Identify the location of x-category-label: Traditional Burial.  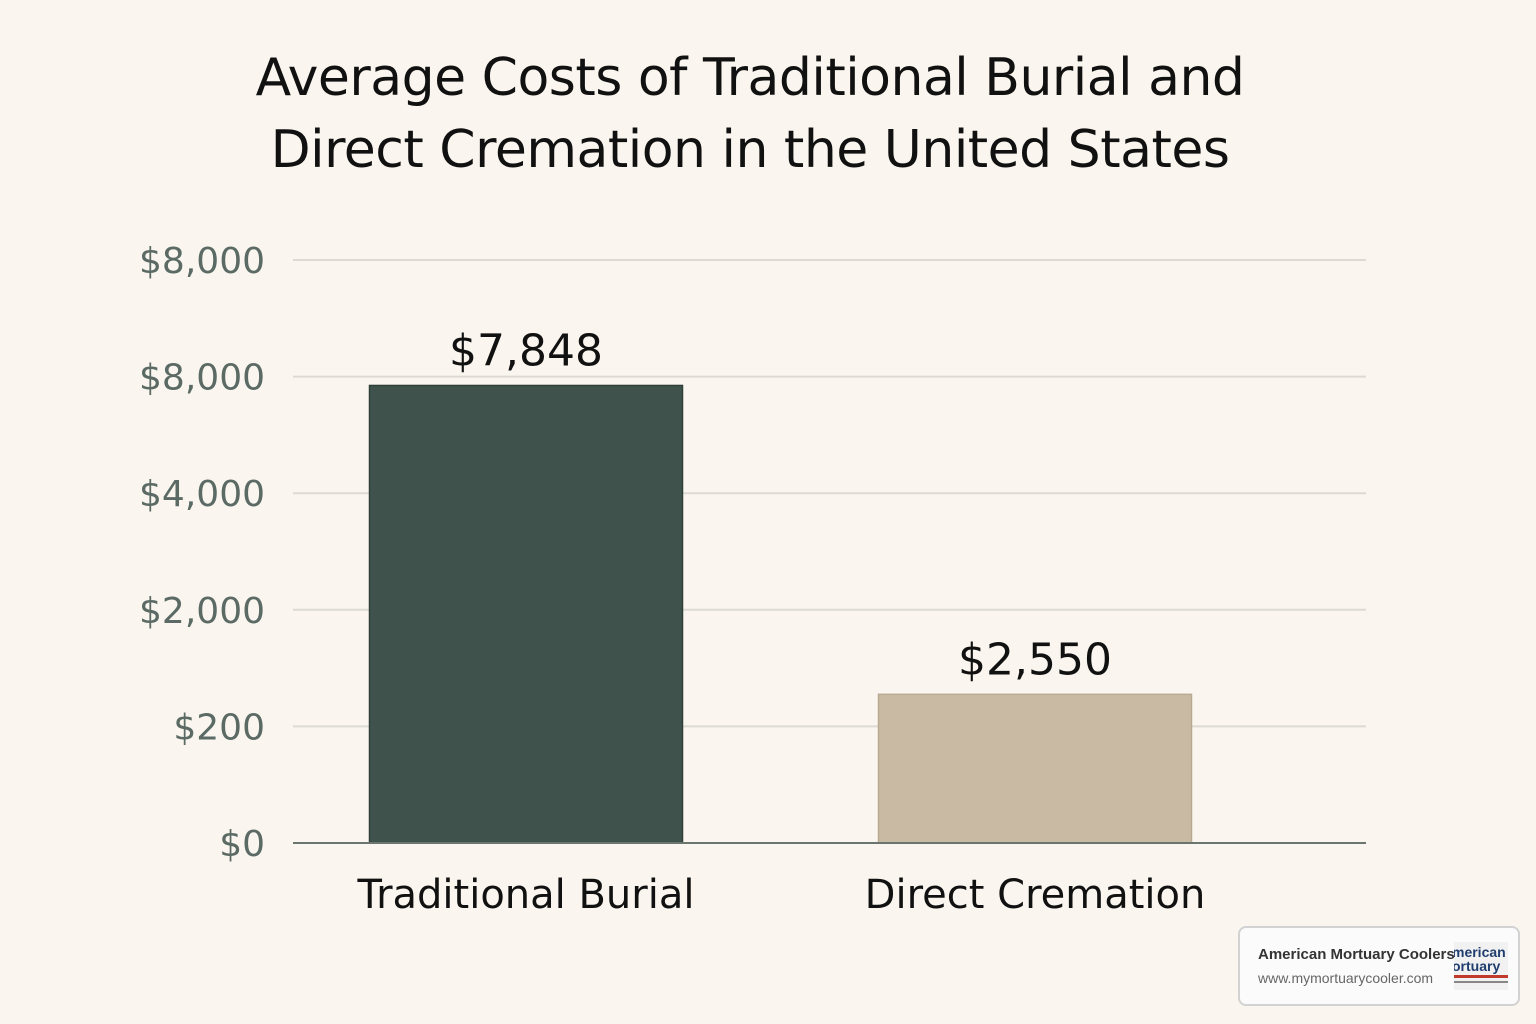
(526, 895).